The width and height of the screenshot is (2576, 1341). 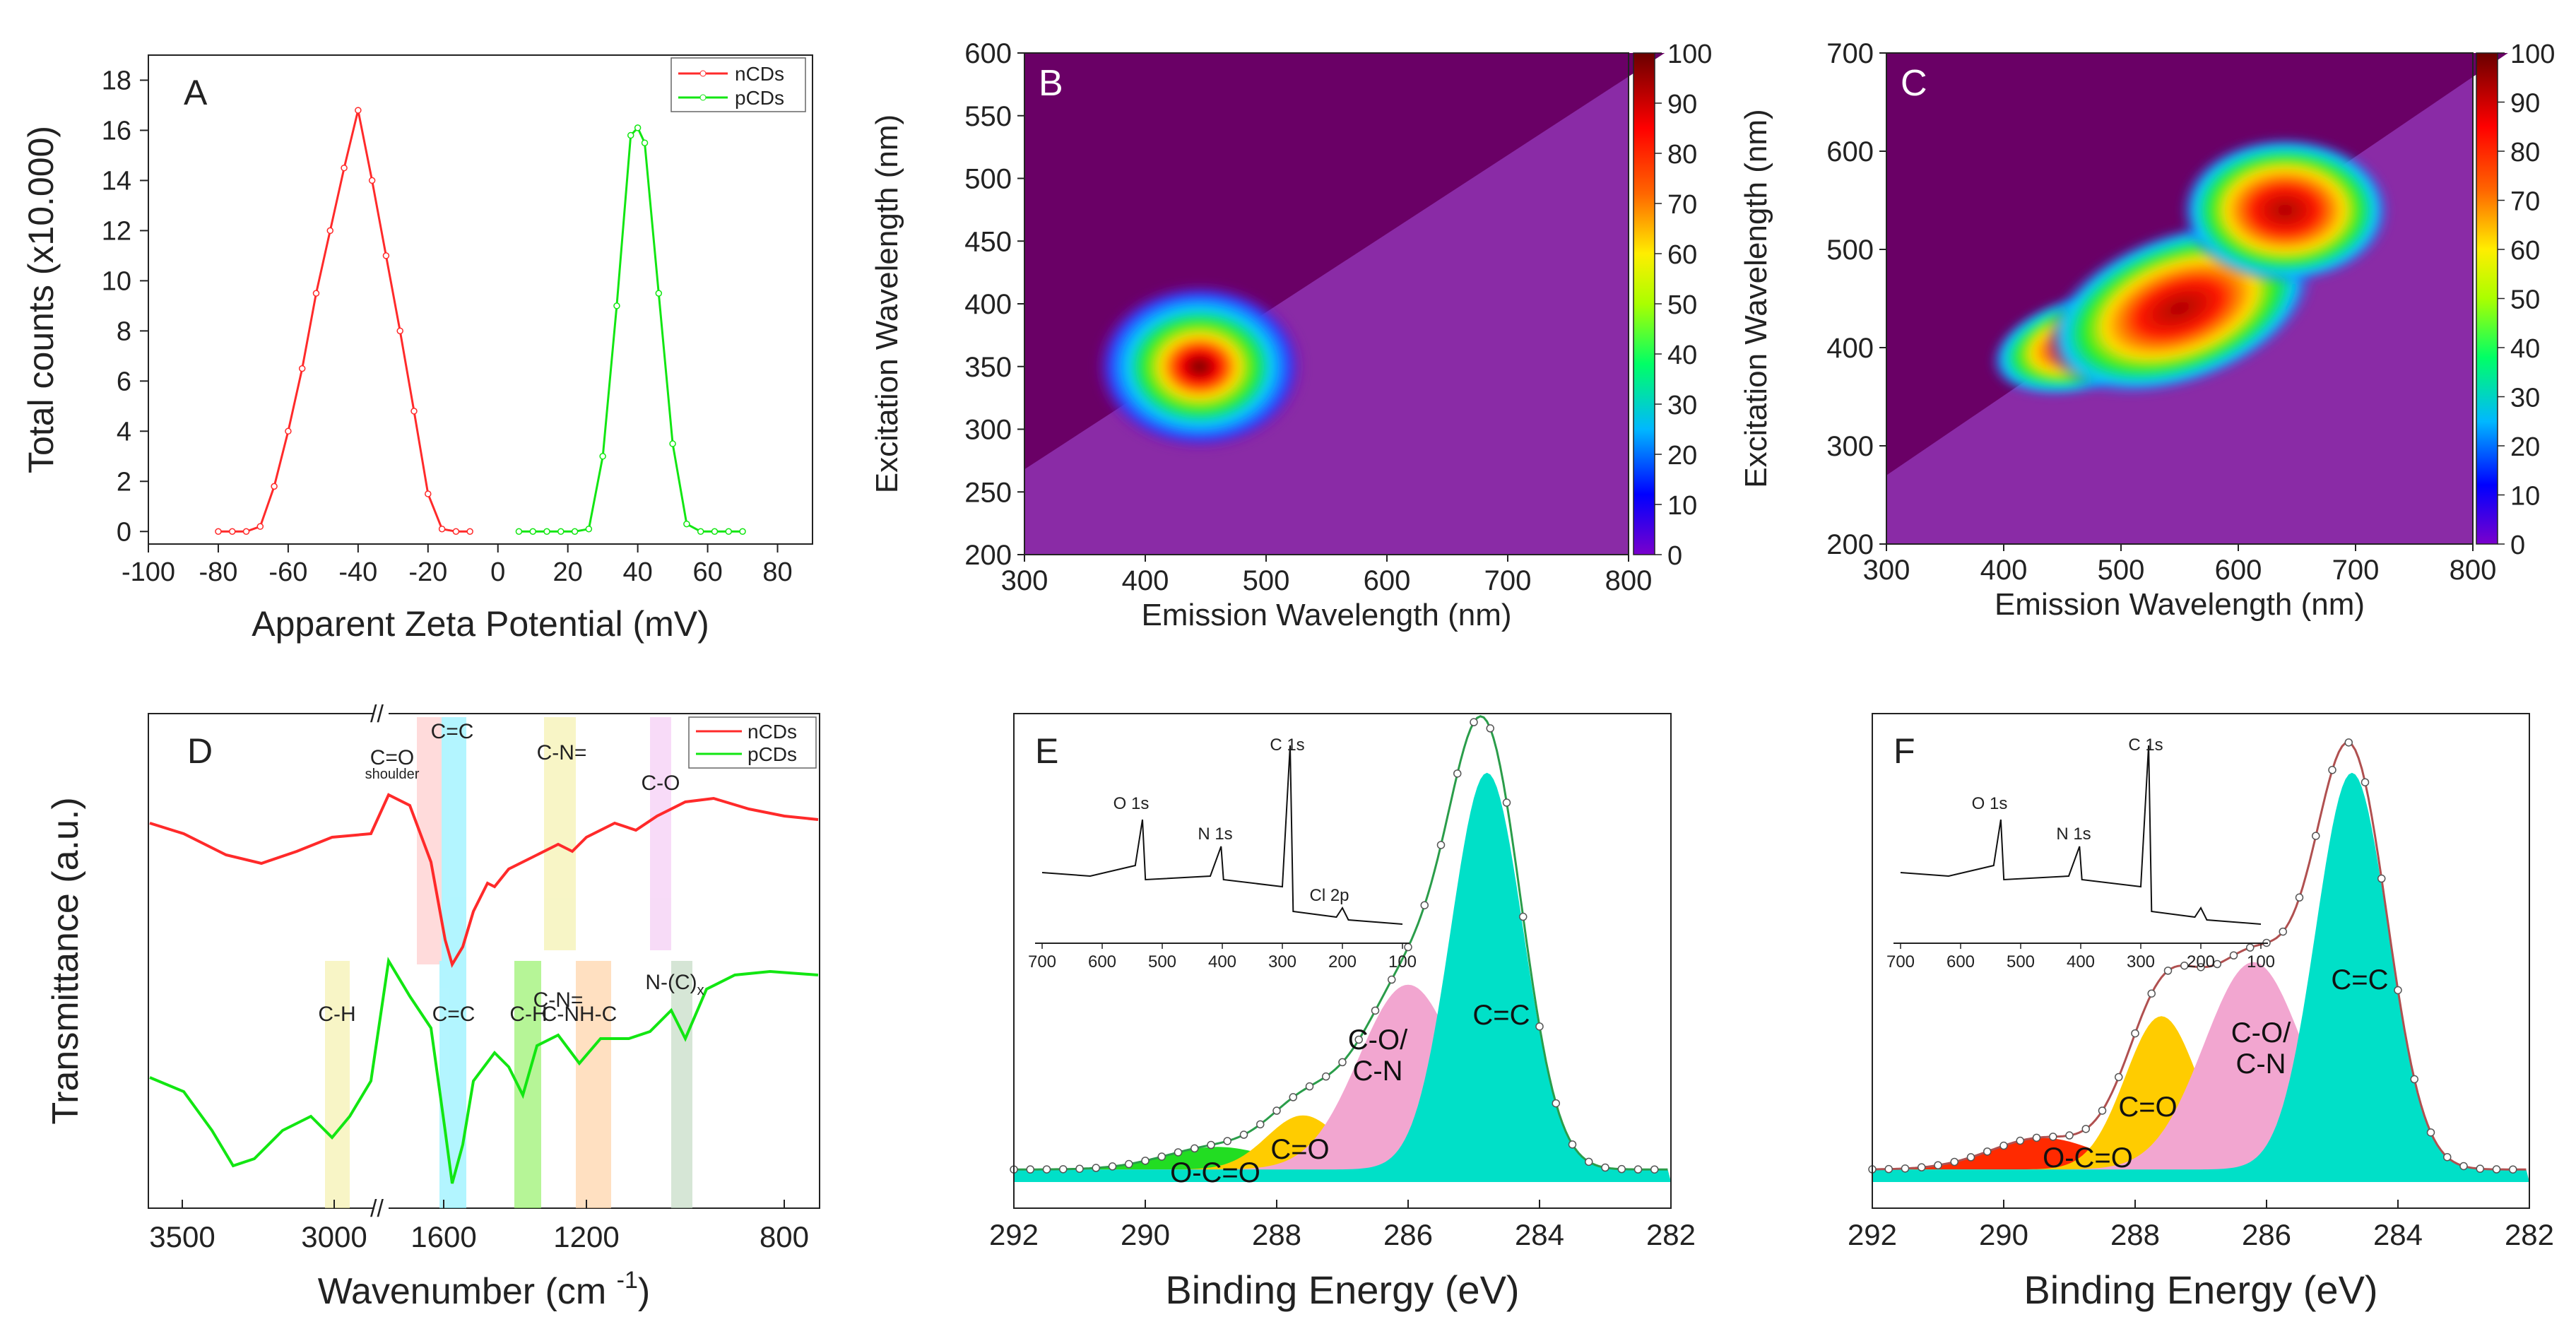 What do you see at coordinates (1377, 1071) in the screenshot?
I see `component-label: C-N` at bounding box center [1377, 1071].